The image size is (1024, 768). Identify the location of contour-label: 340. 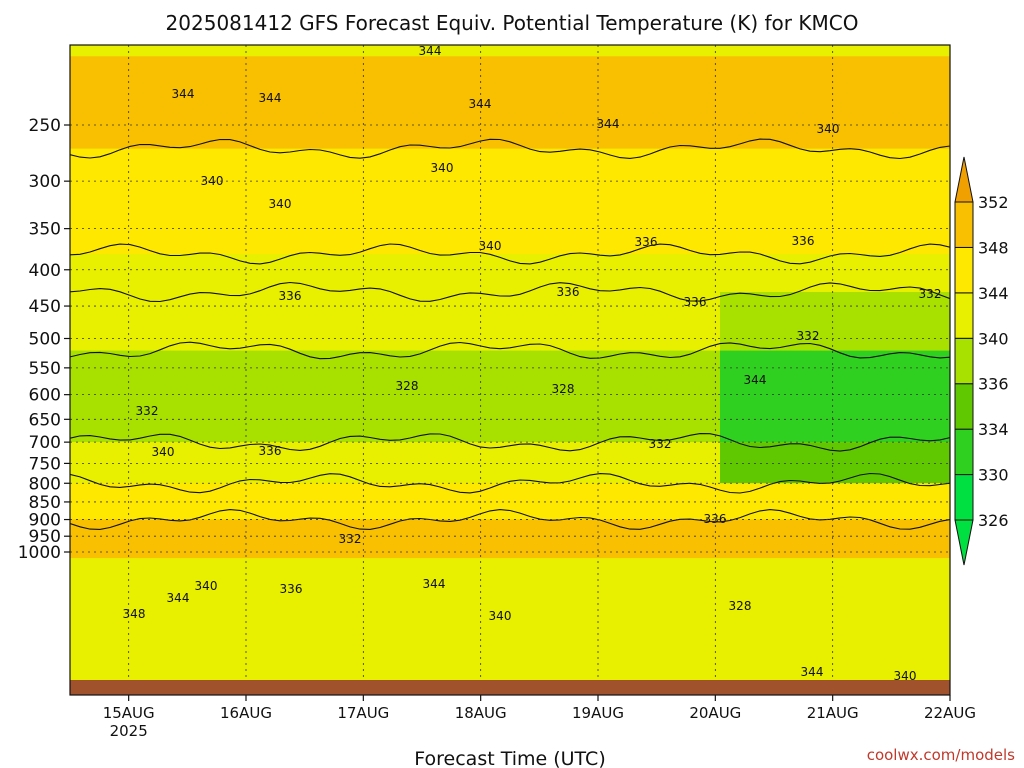
(442, 168).